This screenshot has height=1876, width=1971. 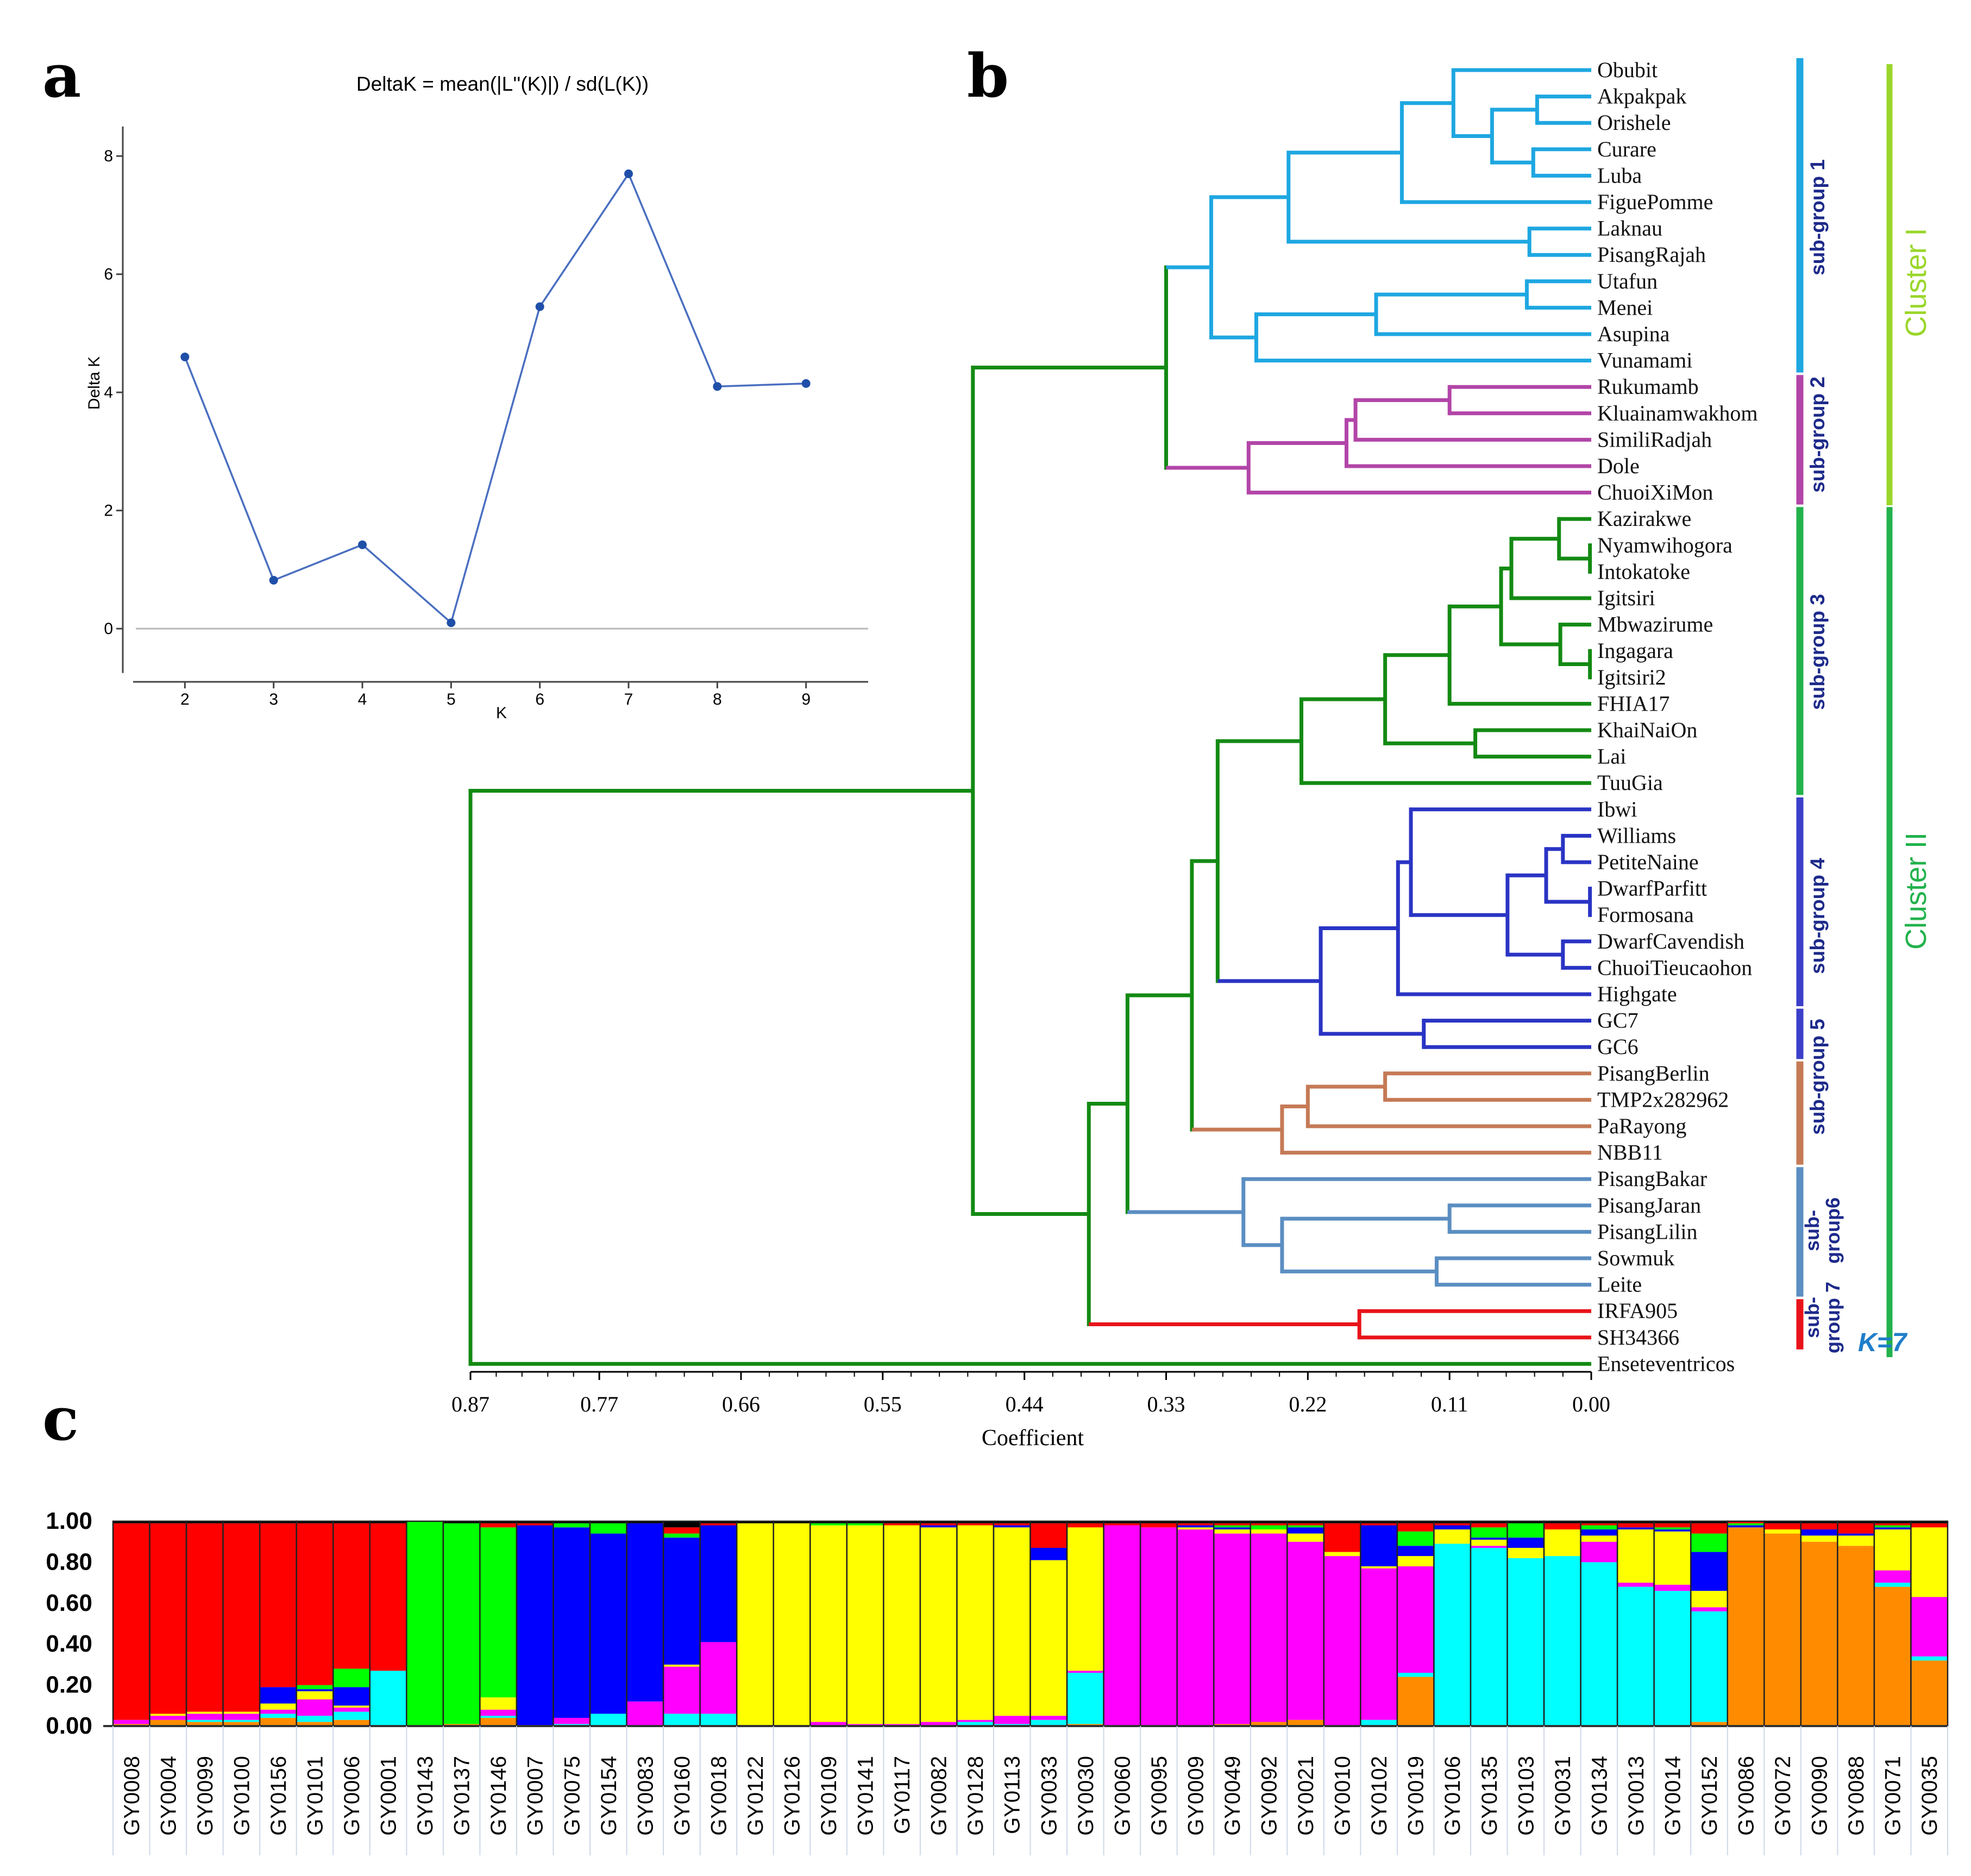 I want to click on sample-label: GY0019, so click(x=1416, y=1796).